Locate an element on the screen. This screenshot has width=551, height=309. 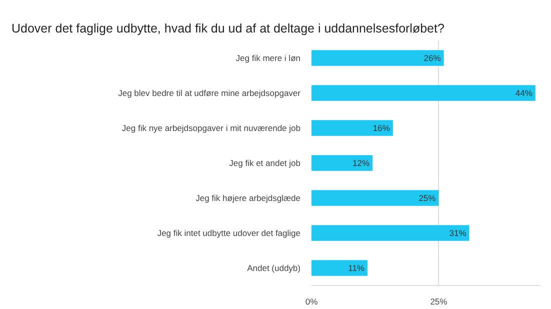
data-label: 12% is located at coordinates (361, 163).